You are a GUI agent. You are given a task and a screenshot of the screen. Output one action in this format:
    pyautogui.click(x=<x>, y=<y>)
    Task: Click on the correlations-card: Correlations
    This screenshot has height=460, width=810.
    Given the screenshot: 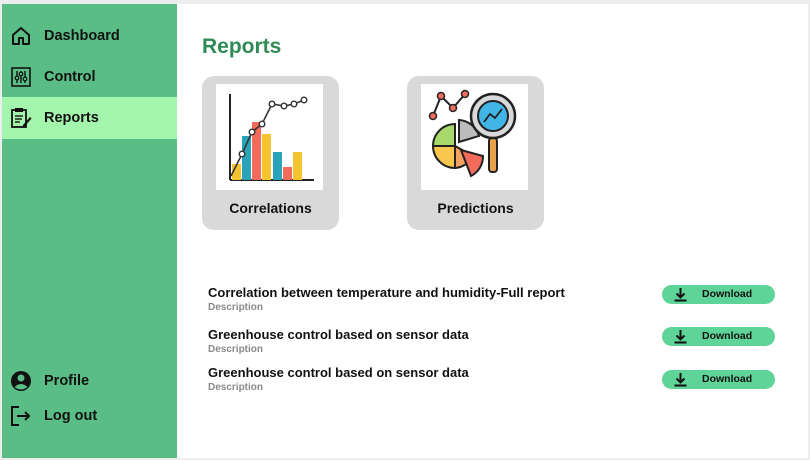 What is the action you would take?
    pyautogui.click(x=270, y=153)
    